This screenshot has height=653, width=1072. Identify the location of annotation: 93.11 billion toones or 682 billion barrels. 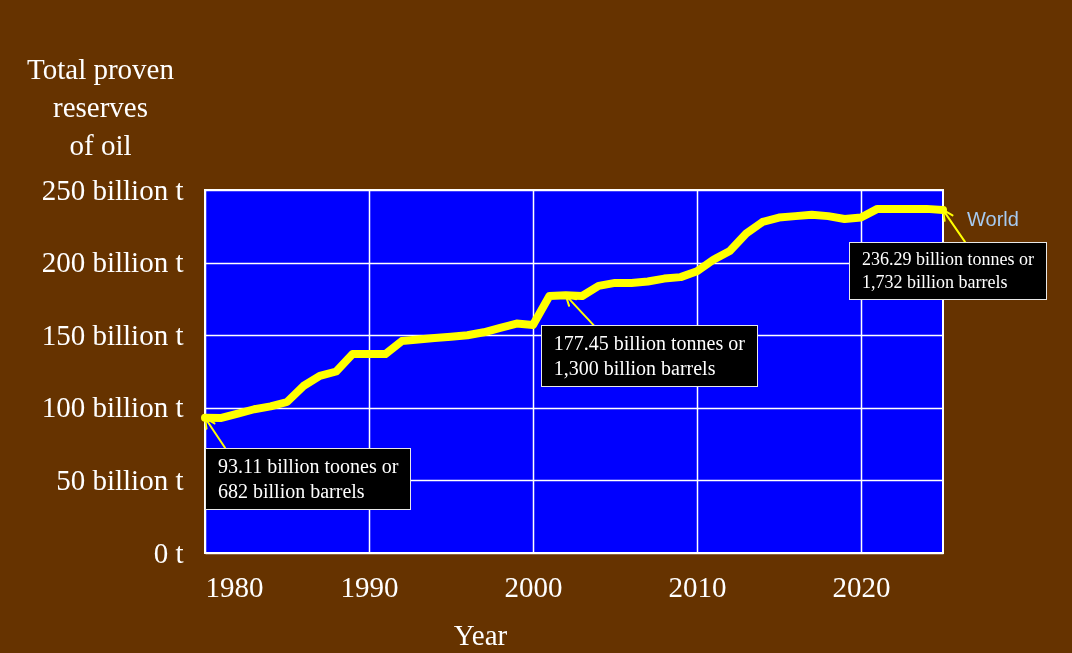
(308, 478).